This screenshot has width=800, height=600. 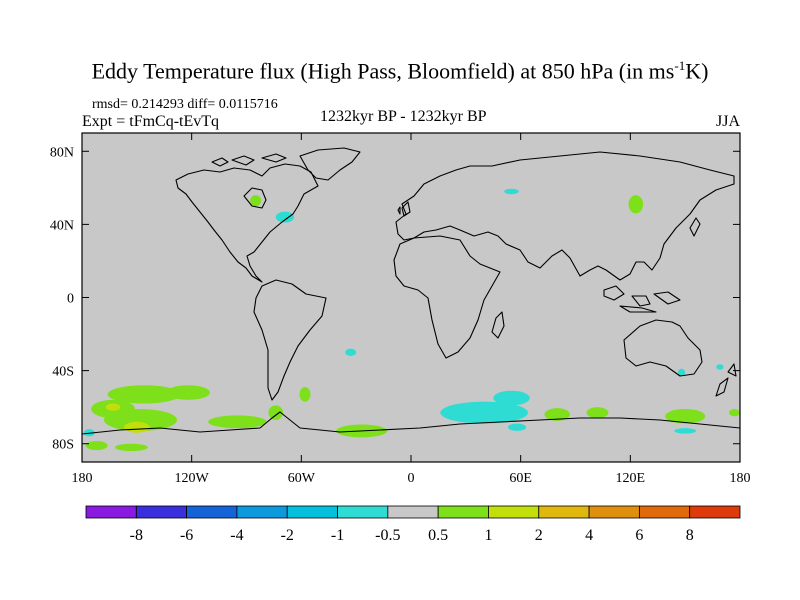 I want to click on y-tick-label: 0, so click(x=70, y=299).